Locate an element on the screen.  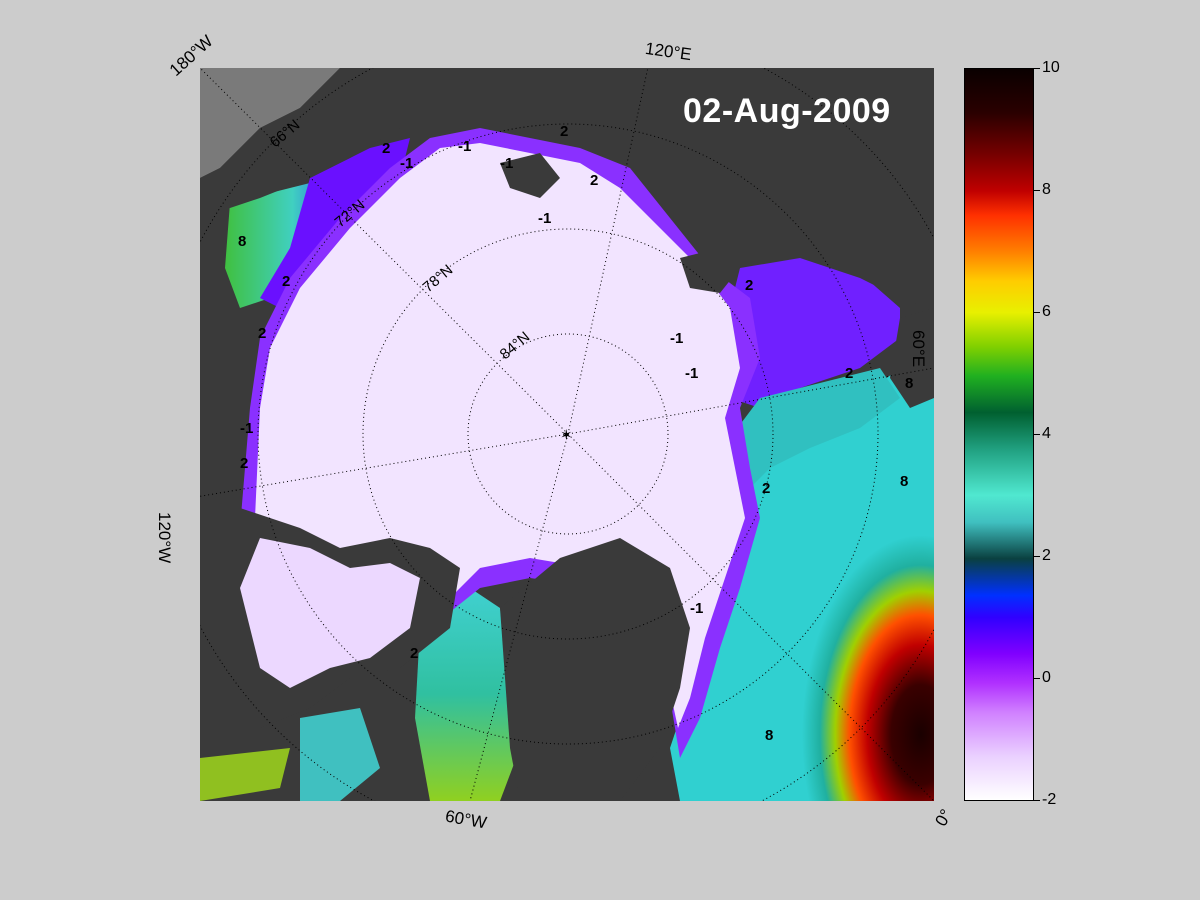
north-pole-marker: ✶ is located at coordinates (566, 435).